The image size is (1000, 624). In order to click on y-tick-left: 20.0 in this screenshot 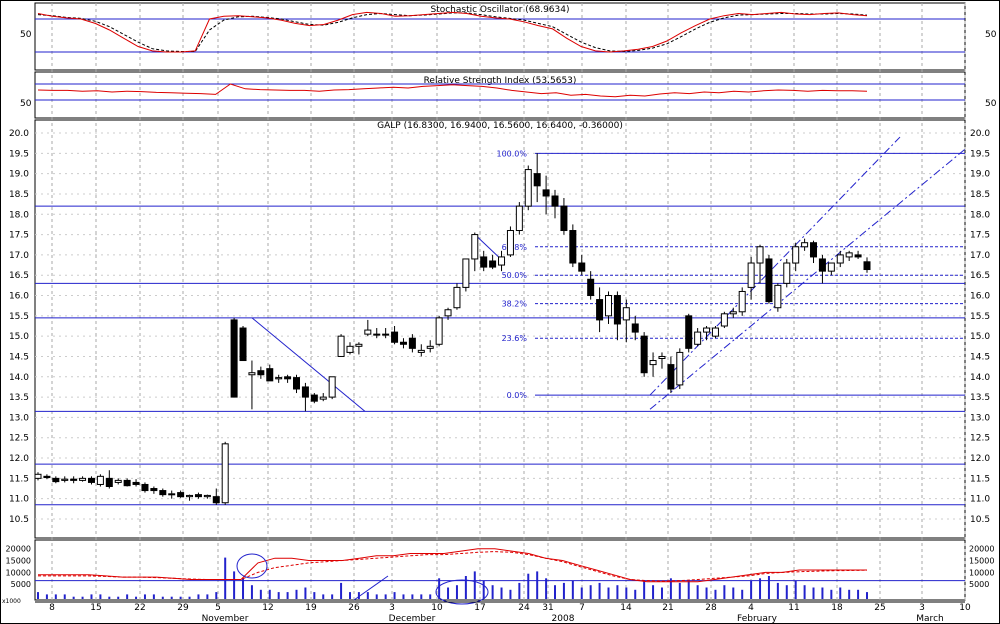, I will do `click(19, 134)`.